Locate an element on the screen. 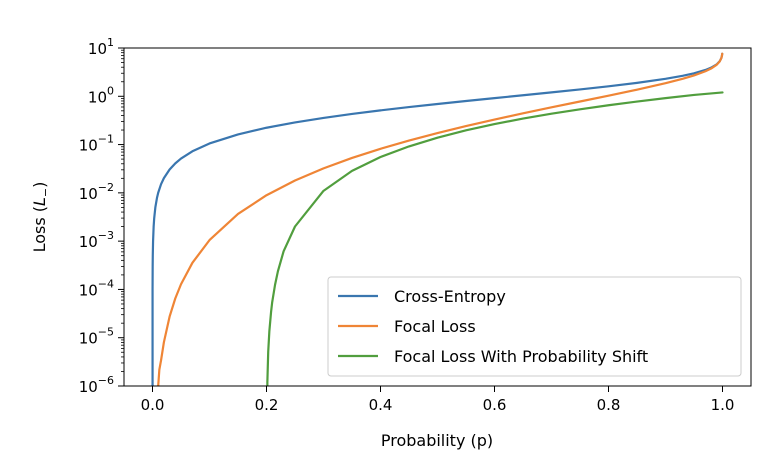 The height and width of the screenshot is (460, 774). x-tick-label: 1.0 is located at coordinates (723, 405).